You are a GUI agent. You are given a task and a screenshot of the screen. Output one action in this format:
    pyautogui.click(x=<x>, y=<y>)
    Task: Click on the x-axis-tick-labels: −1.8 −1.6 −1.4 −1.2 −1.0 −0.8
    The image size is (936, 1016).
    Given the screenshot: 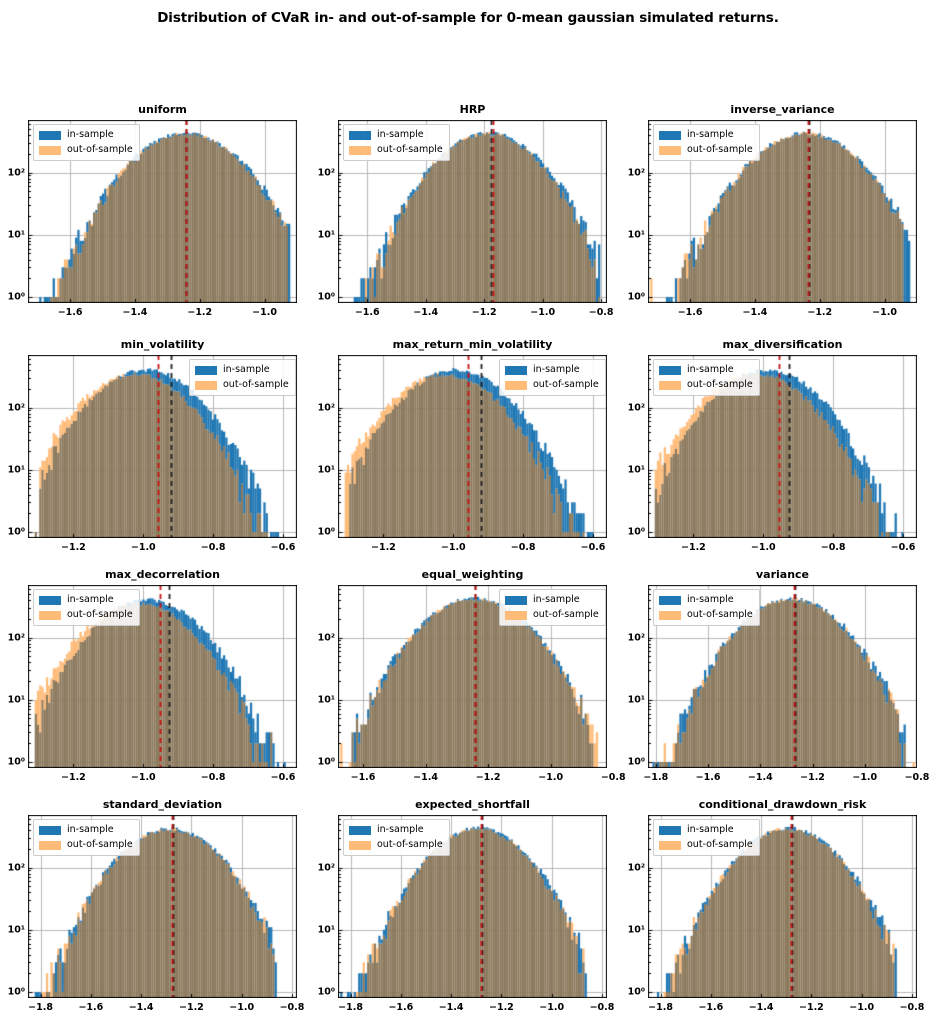 What is the action you would take?
    pyautogui.click(x=476, y=1009)
    